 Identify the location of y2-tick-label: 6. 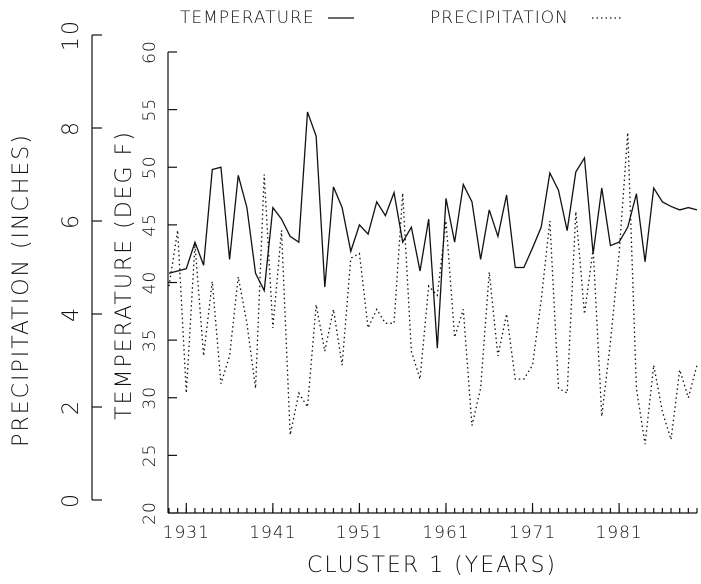
(71, 221).